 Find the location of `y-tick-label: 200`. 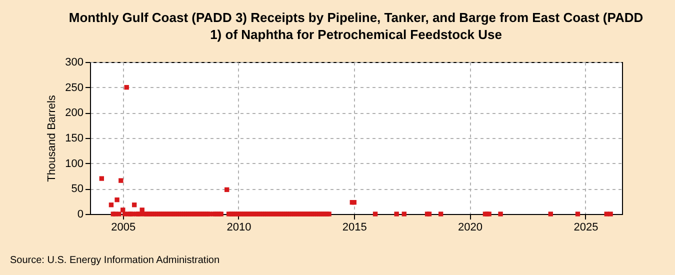

y-tick-label: 200 is located at coordinates (74, 113).